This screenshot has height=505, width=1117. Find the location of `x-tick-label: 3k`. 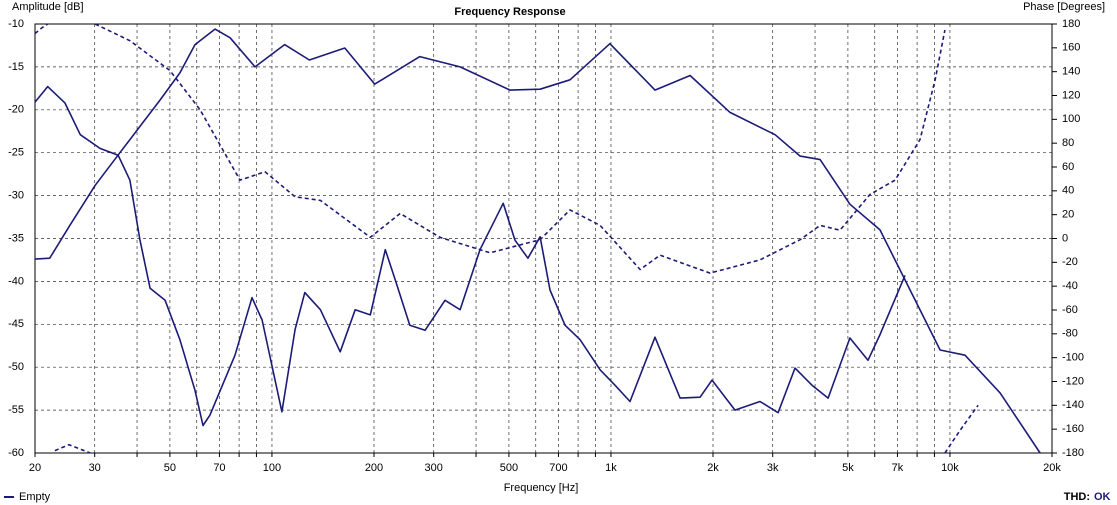

x-tick-label: 3k is located at coordinates (773, 468).